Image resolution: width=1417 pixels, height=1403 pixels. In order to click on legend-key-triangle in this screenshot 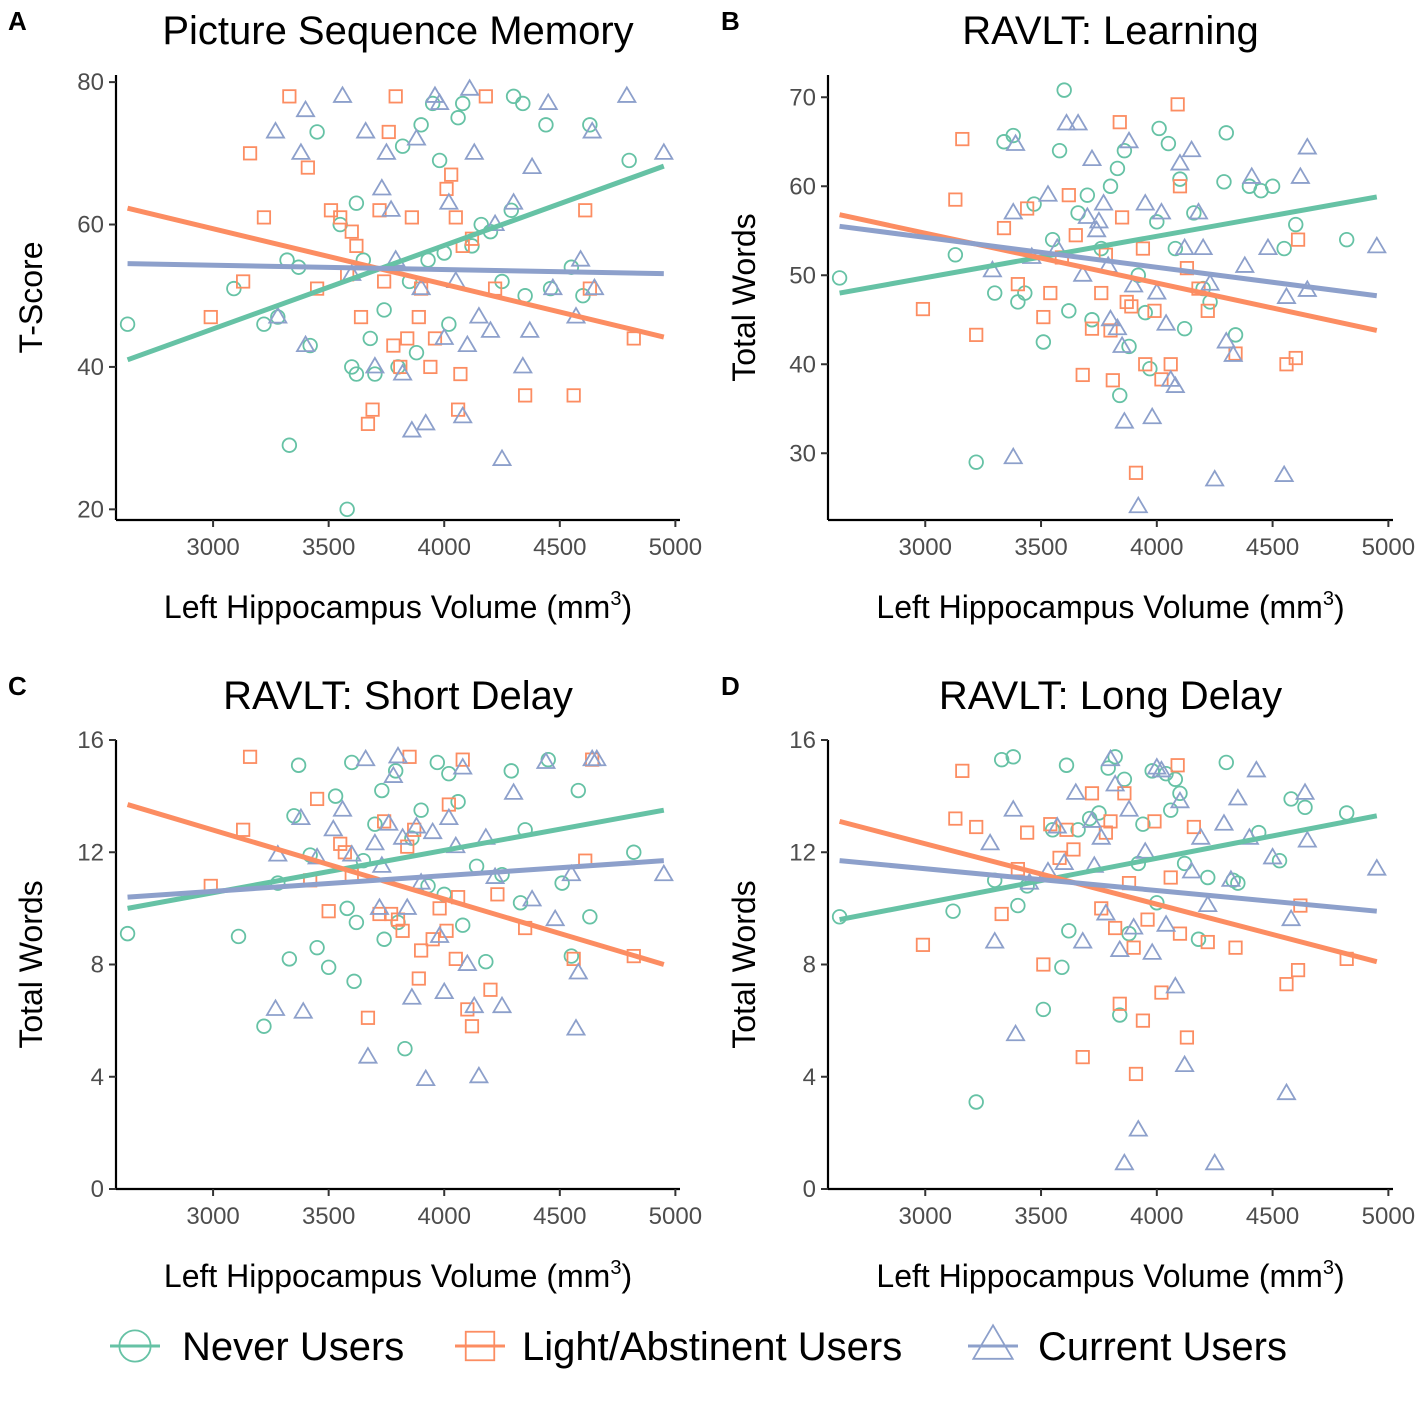, I will do `click(993, 1341)`.